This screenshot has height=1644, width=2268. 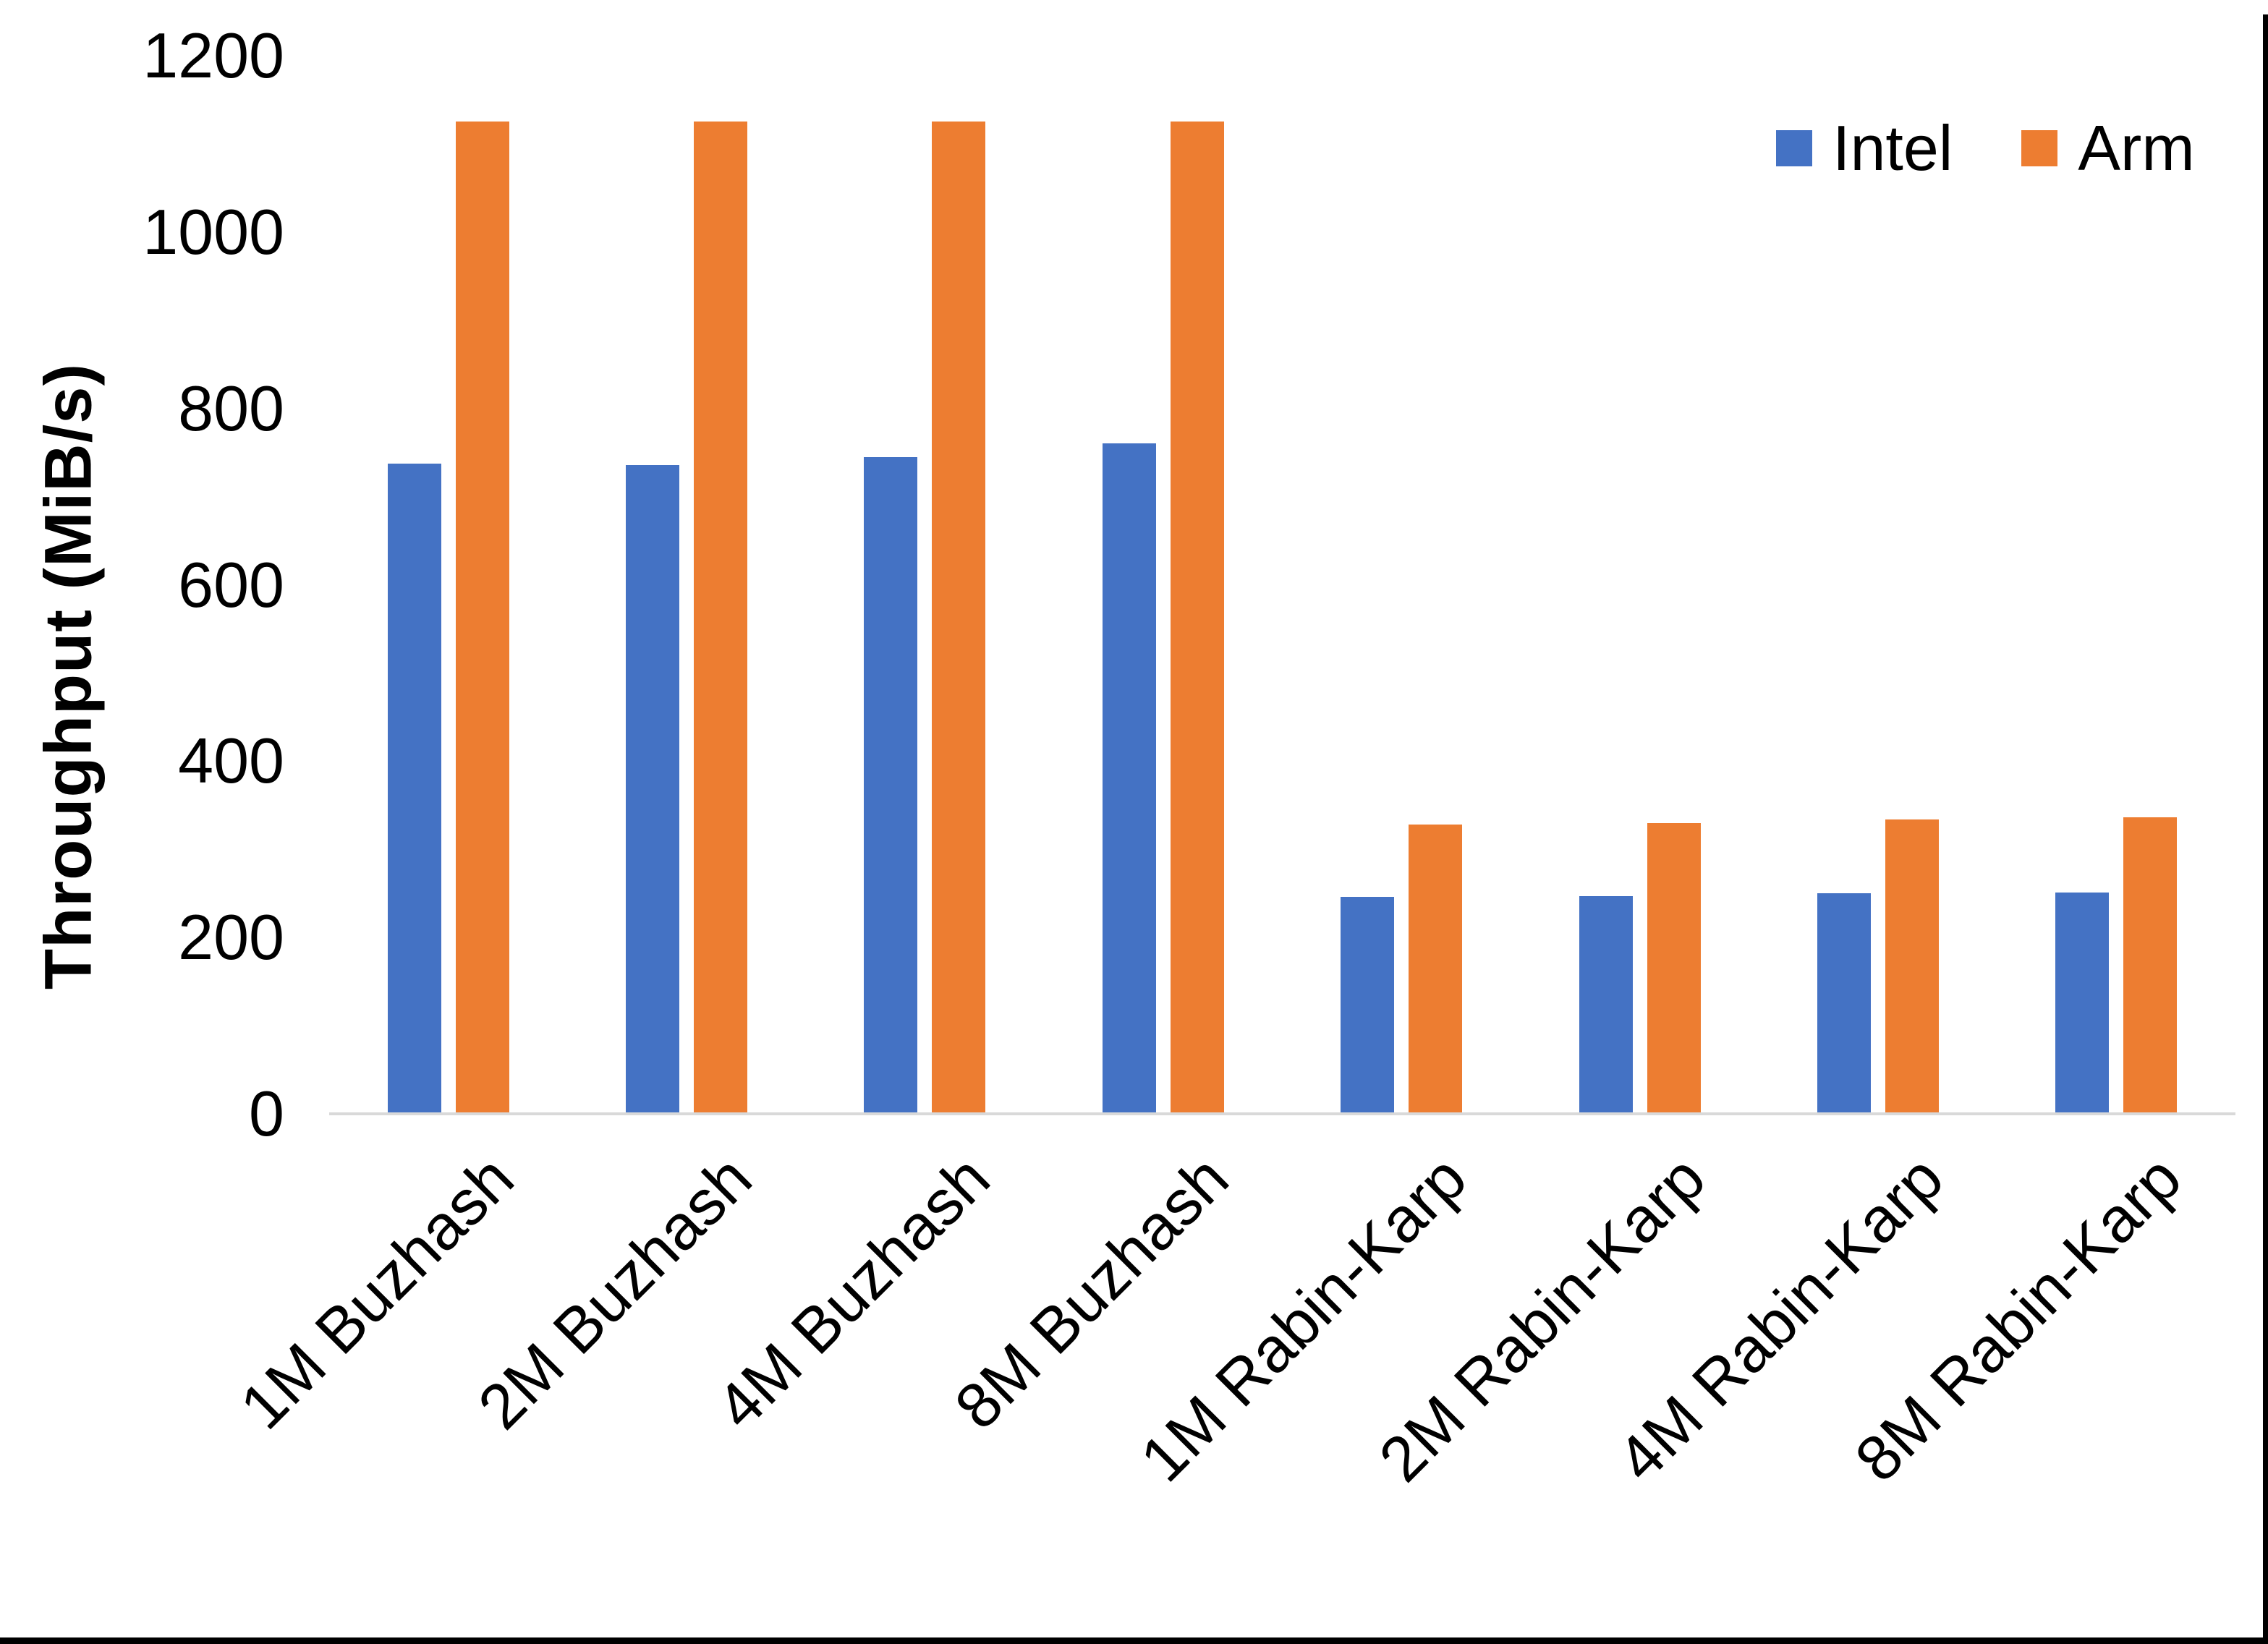 I want to click on bar-group-2m-rabin-karp, so click(x=1640, y=585).